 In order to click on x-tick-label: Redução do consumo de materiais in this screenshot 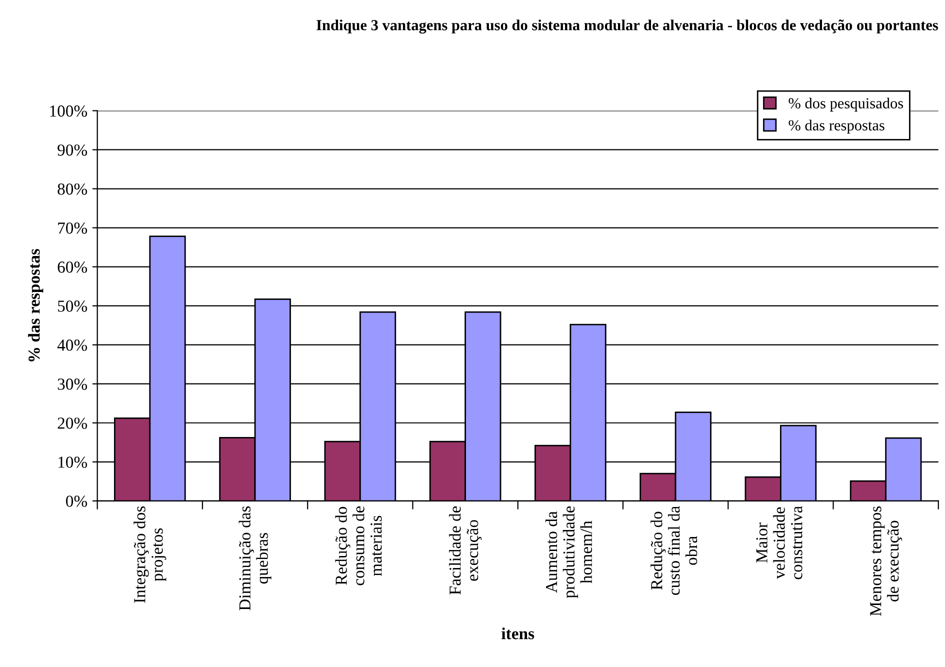, I will do `click(358, 546)`.